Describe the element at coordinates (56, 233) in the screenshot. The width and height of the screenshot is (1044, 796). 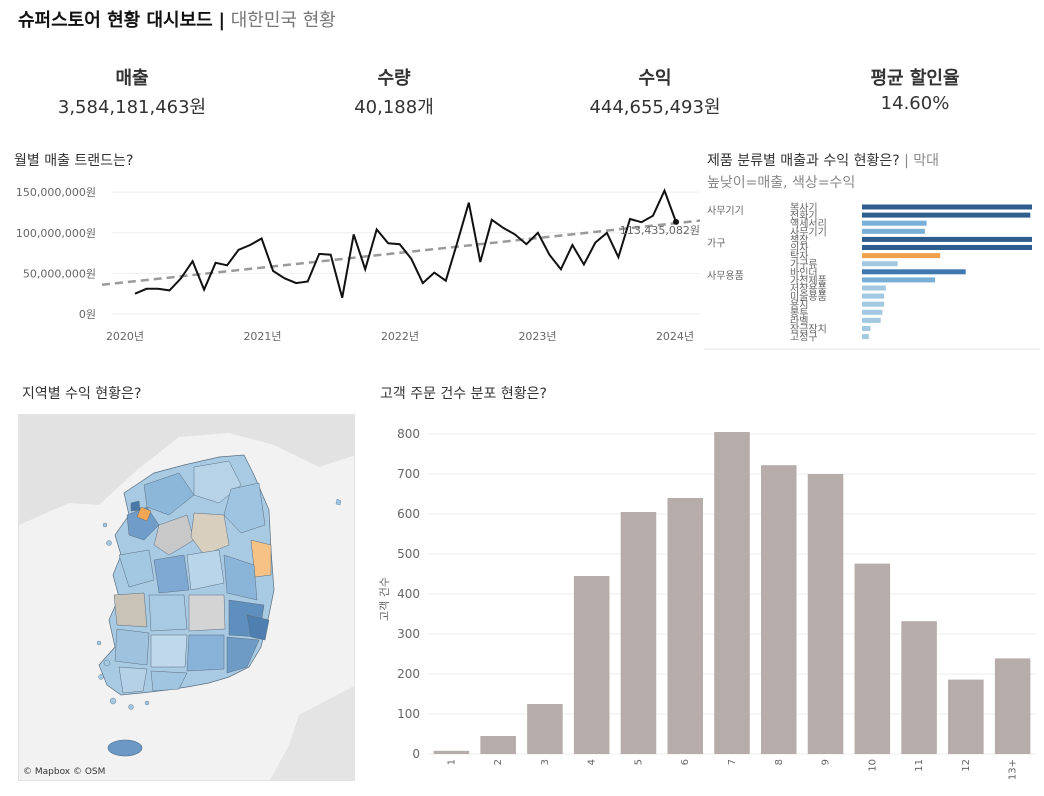
I see `y-tick-label: 100,000,000원` at that location.